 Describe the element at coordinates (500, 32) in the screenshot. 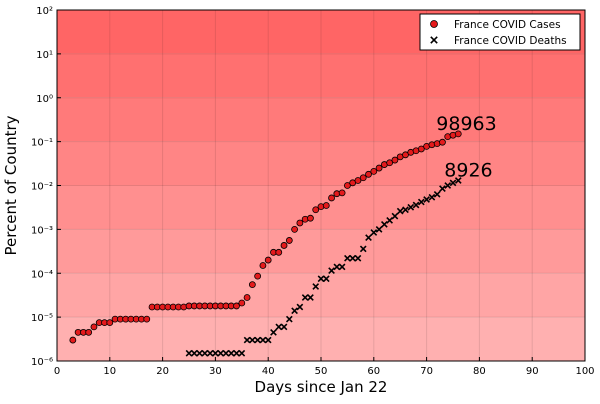

I see `legend: France COVID Cases France COVID Deaths` at that location.